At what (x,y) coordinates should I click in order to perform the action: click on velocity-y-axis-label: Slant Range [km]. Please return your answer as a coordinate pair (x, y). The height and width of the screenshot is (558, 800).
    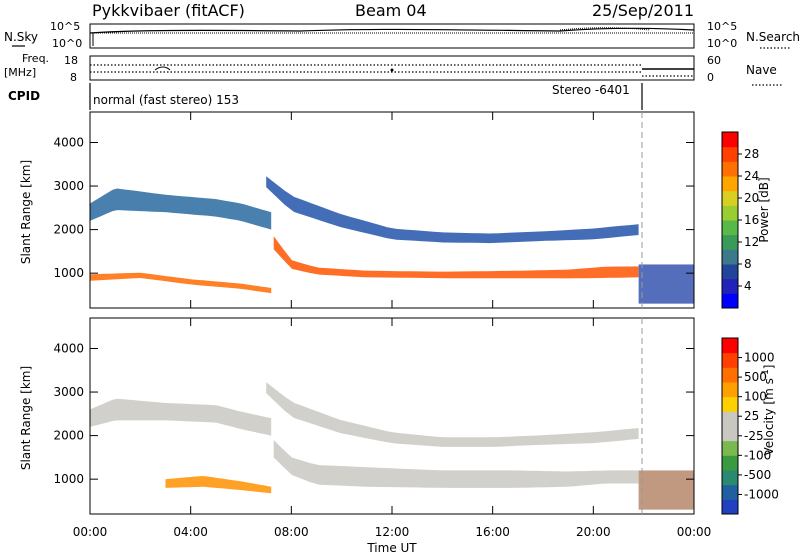
    Looking at the image, I should click on (26, 418).